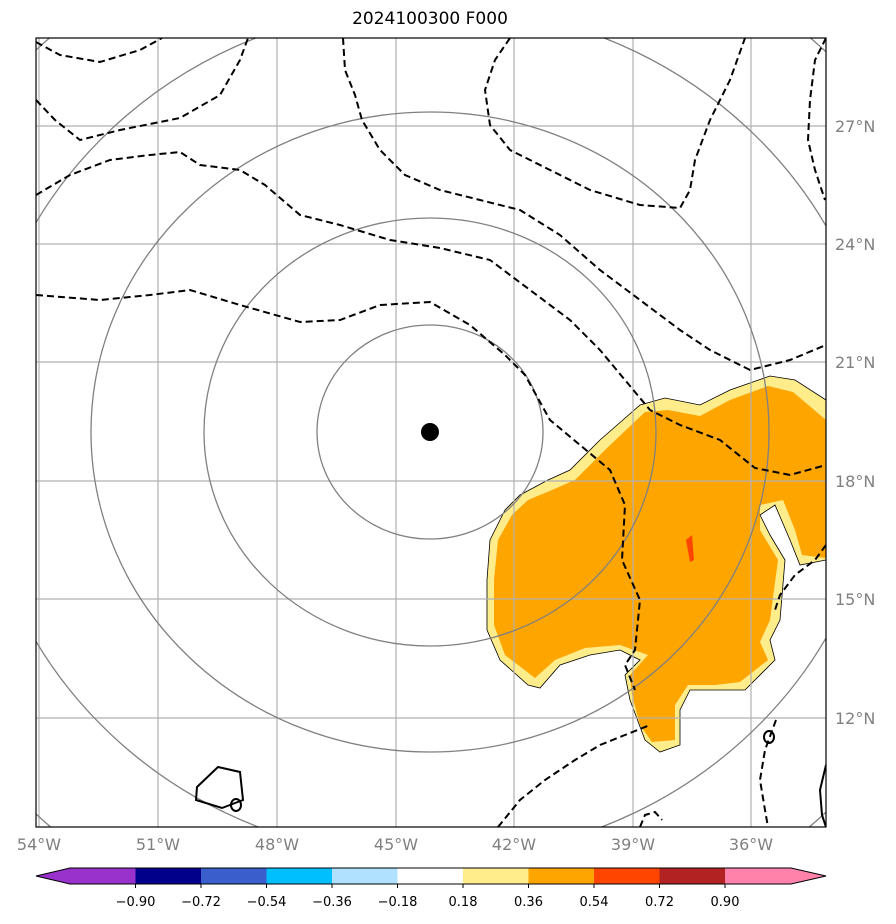 The height and width of the screenshot is (924, 896). I want to click on colorbar-tick: 0.18, so click(463, 902).